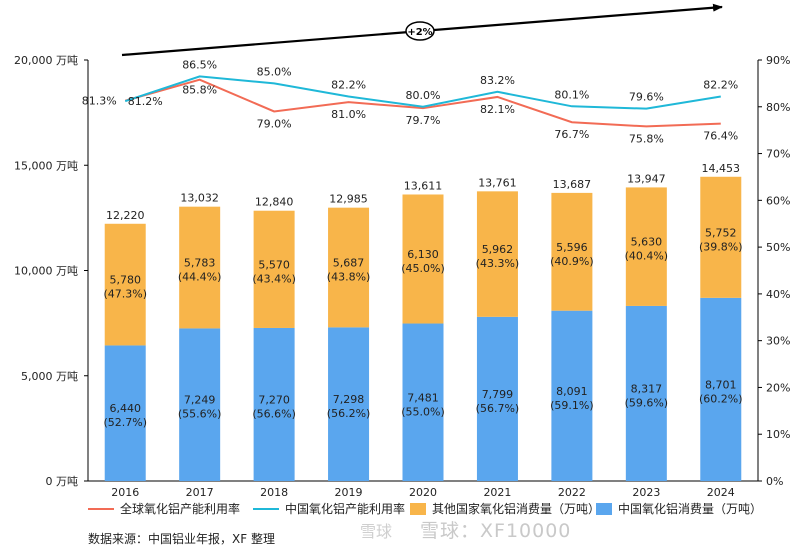 Image resolution: width=800 pixels, height=554 pixels. I want to click on line-label-global-utilization: 76.4%, so click(720, 136).